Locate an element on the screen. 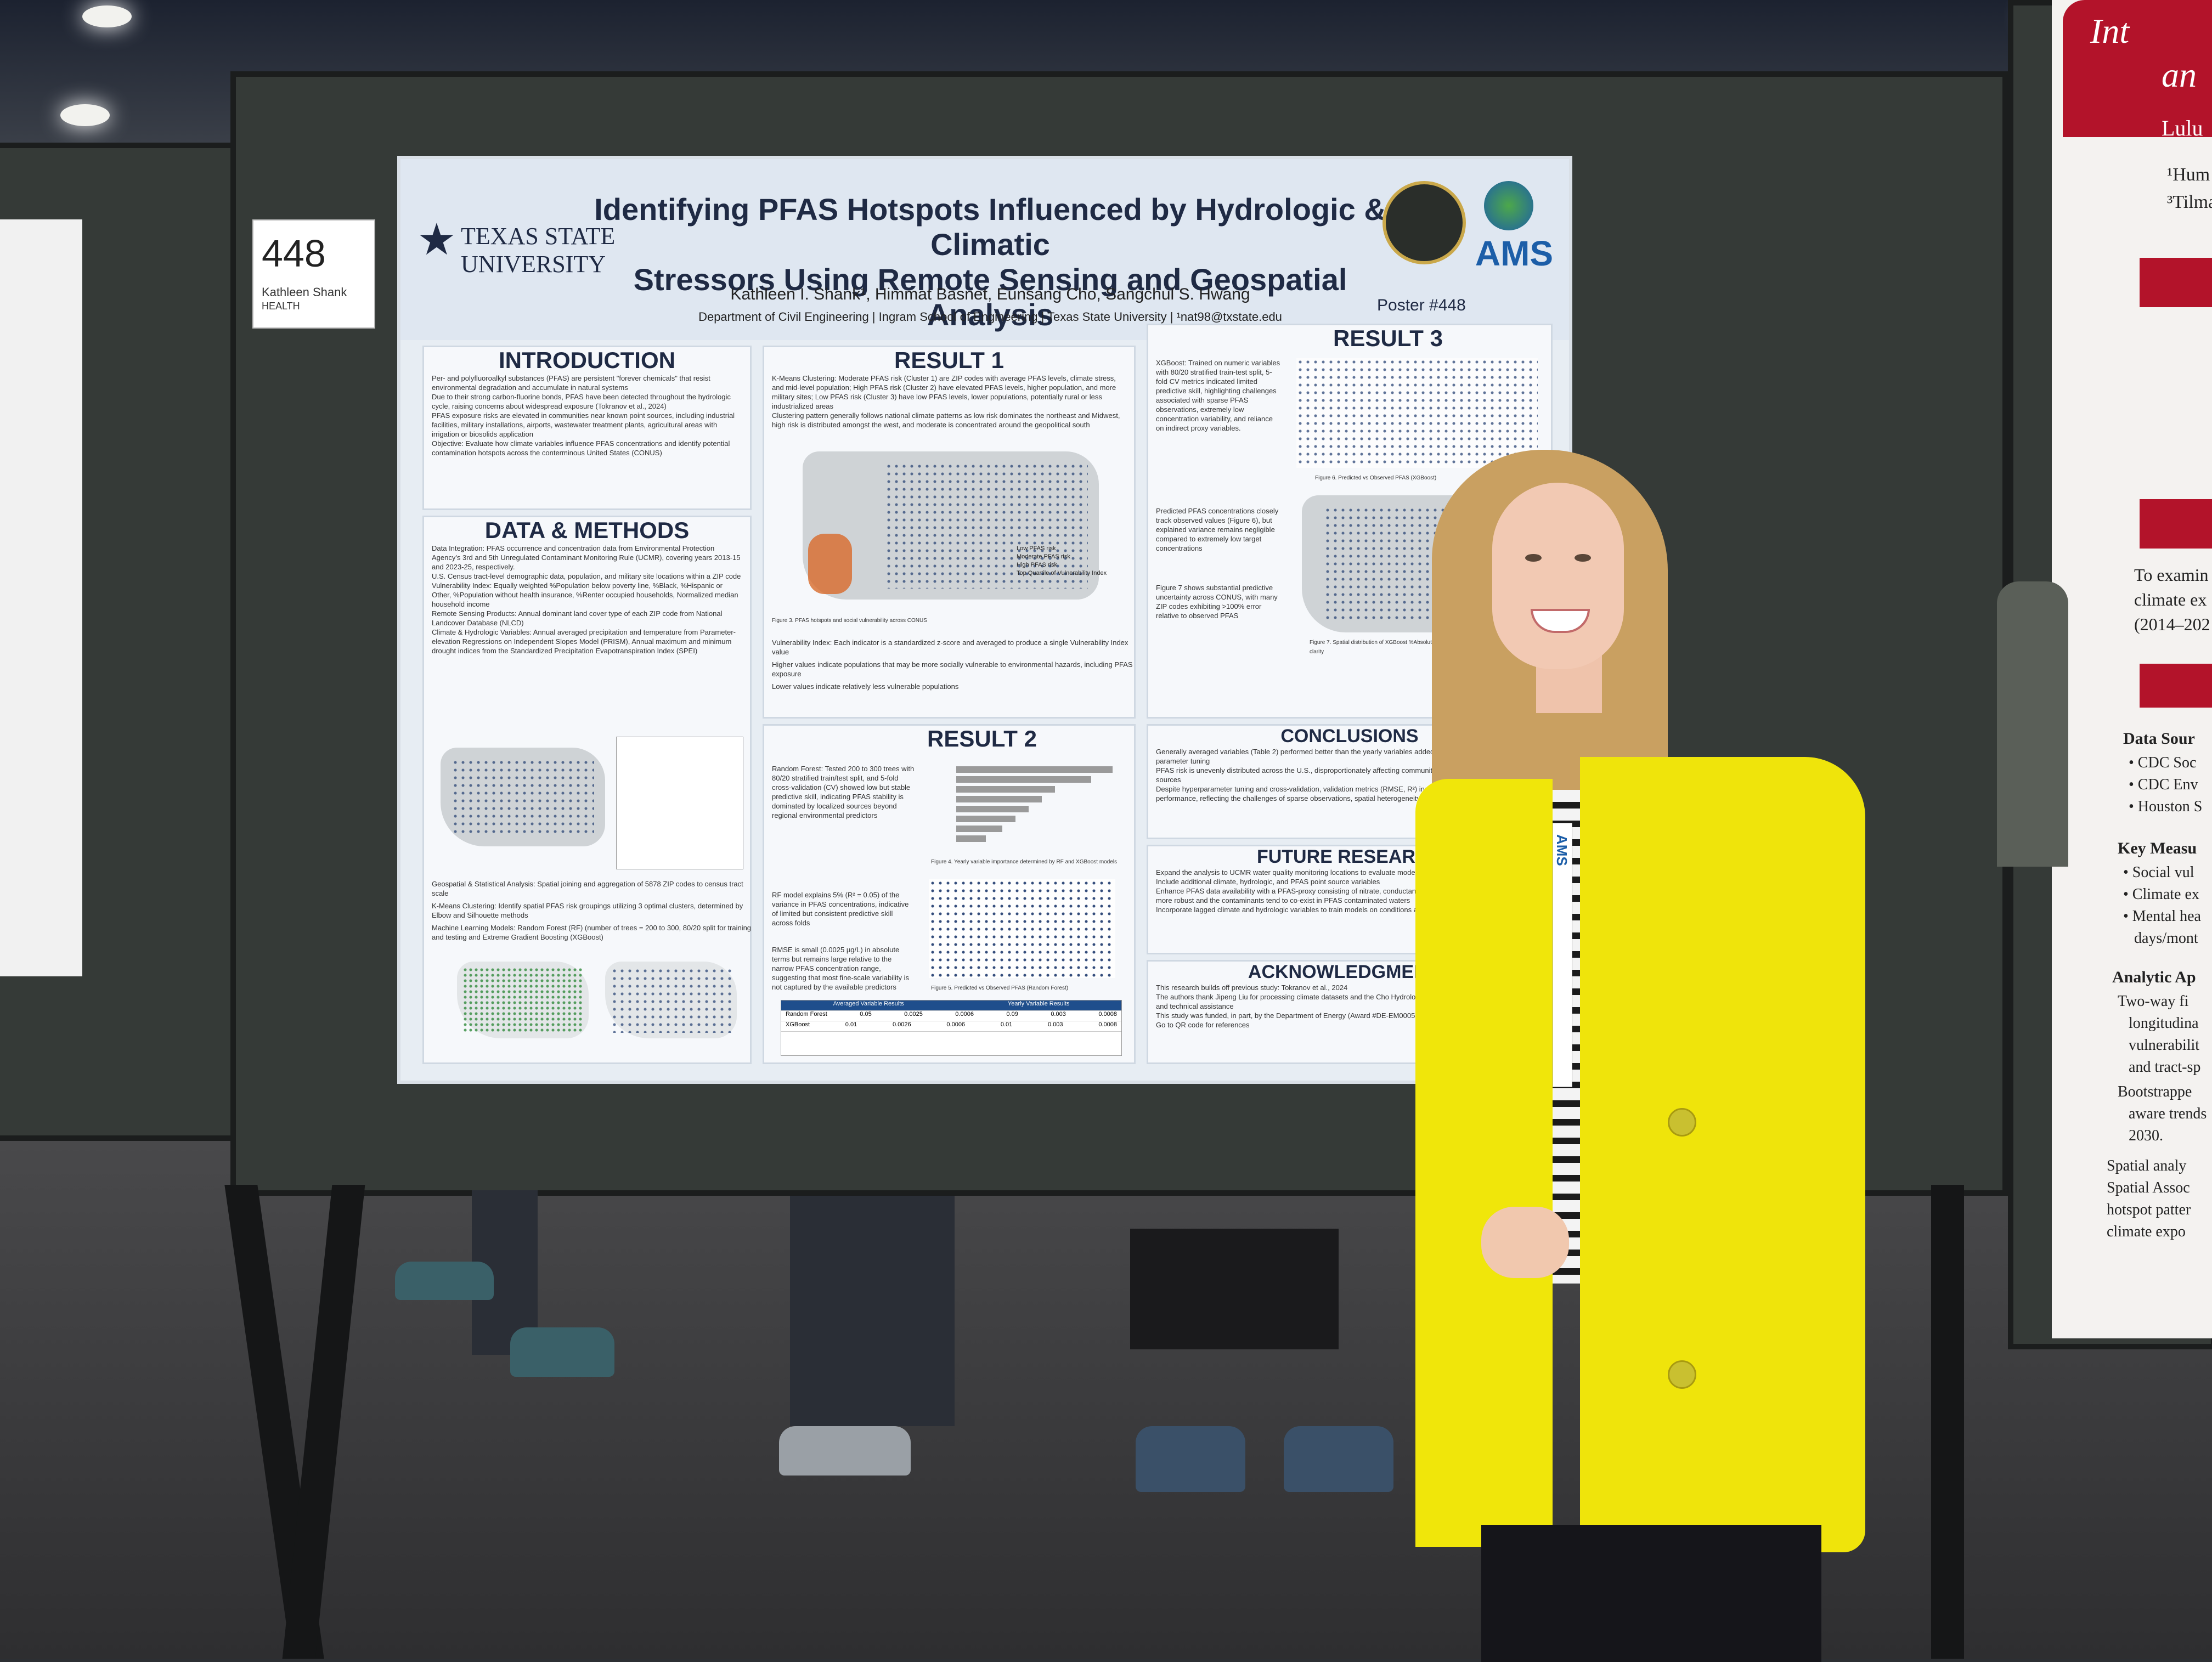  lanyard-text: AMS is located at coordinates (1562, 850).